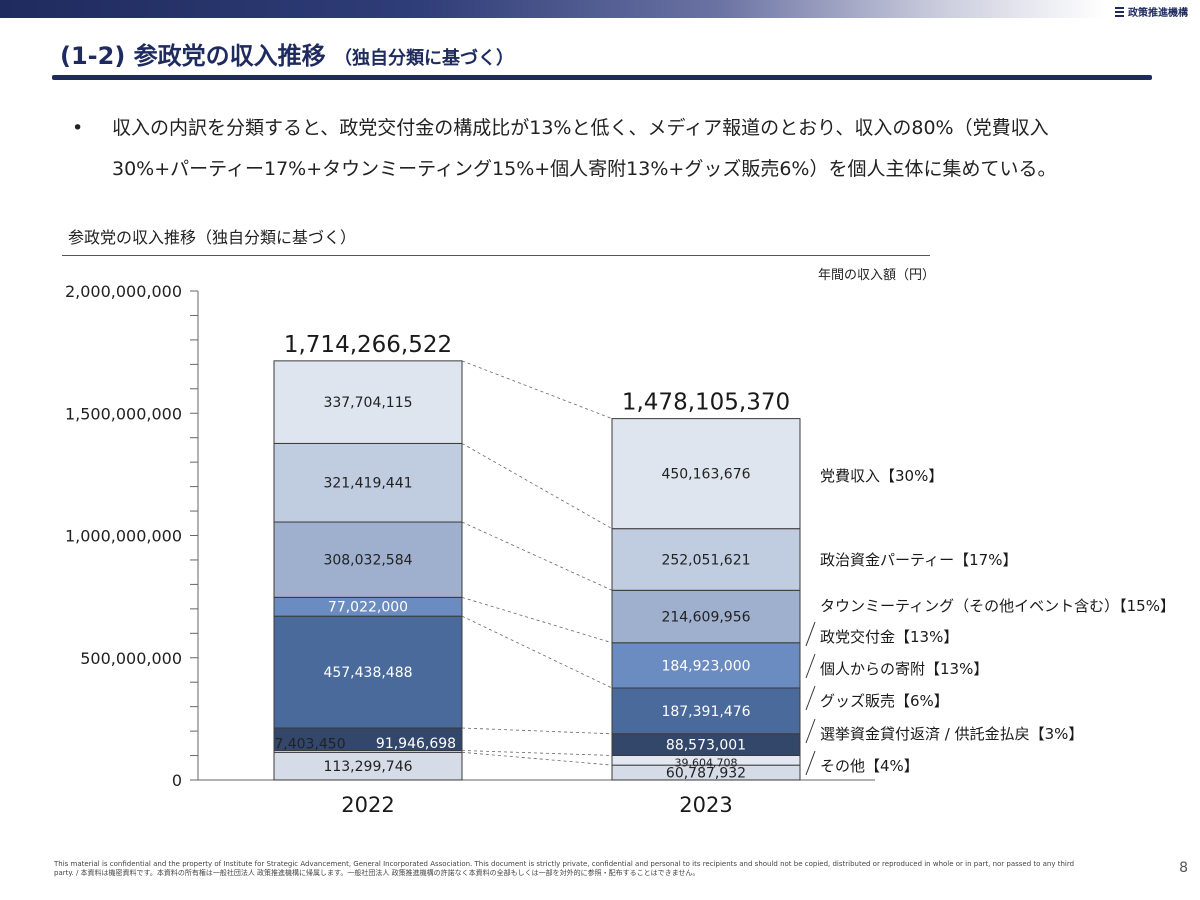 Image resolution: width=1200 pixels, height=900 pixels. Describe the element at coordinates (177, 780) in the screenshot. I see `y-tick-label: 0` at that location.